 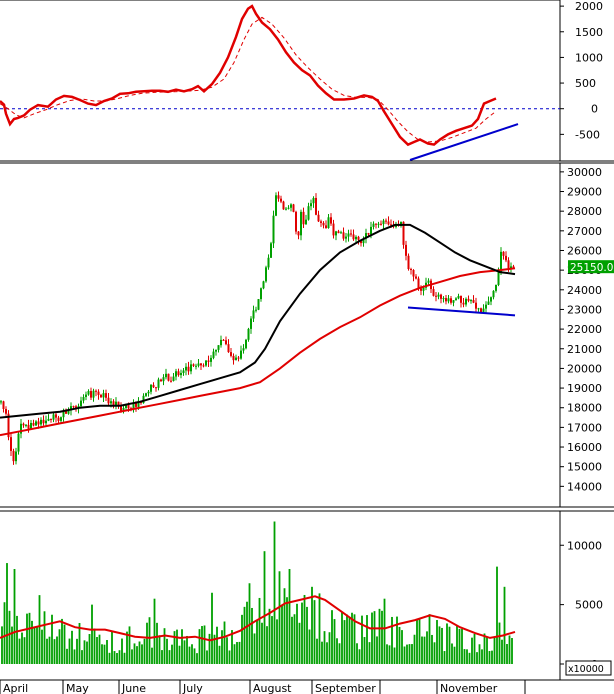 I want to click on x-axis-ticks: April May June July August September November, so click(x=263, y=687).